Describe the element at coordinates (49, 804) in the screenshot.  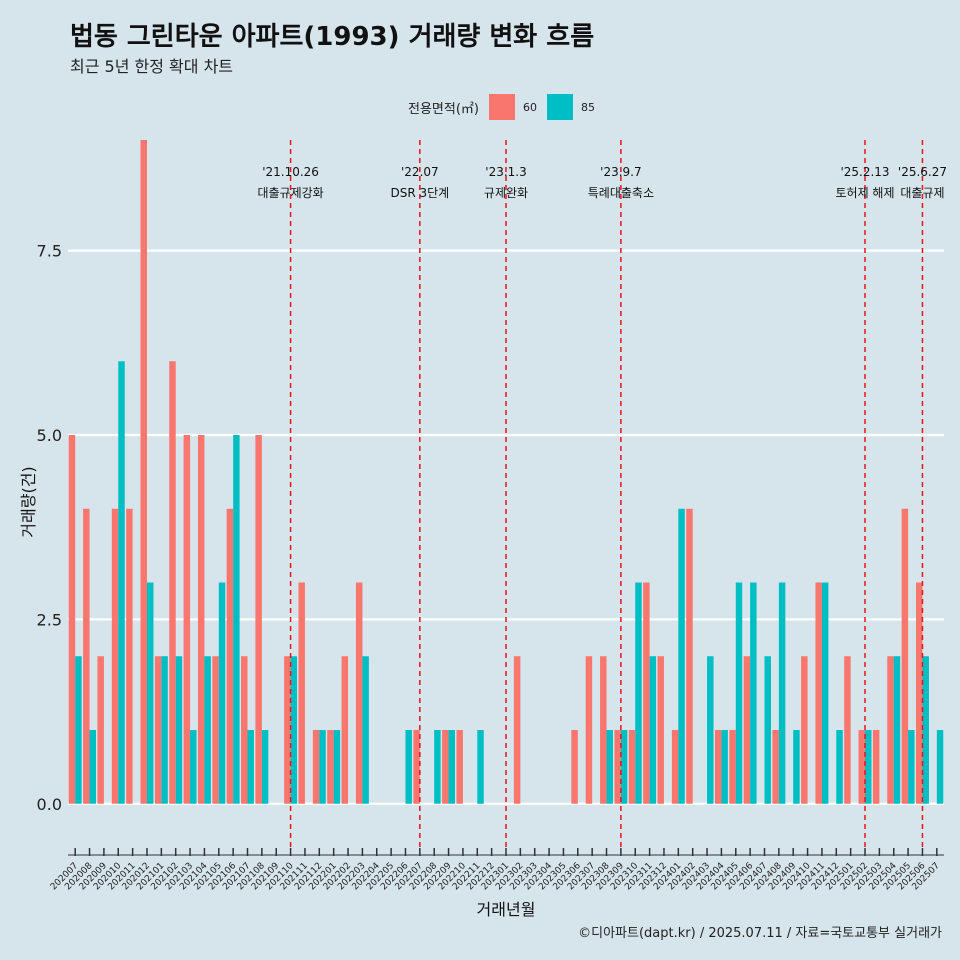
I see `y-tick-label: 0.0` at that location.